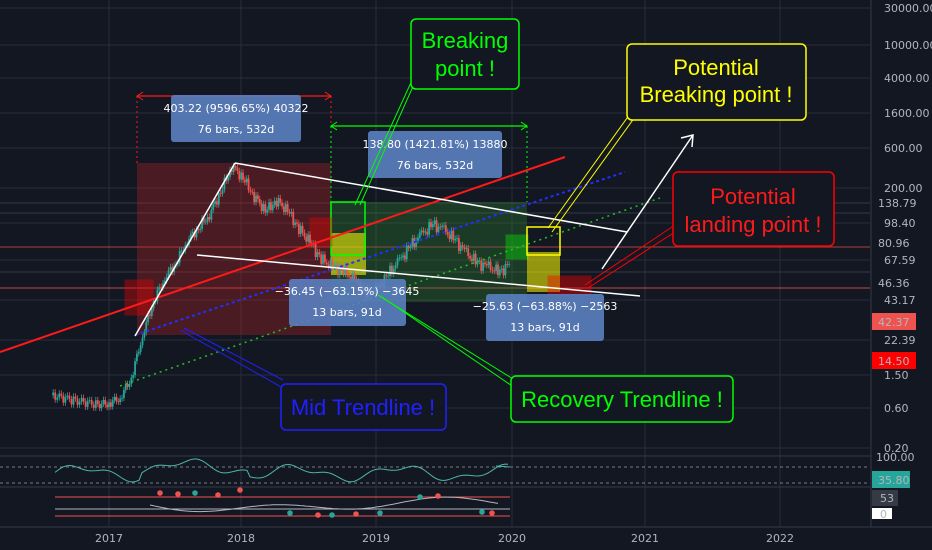 This screenshot has height=550, width=932. Describe the element at coordinates (236, 108) in the screenshot. I see `measure-1-line1: 403.22 (9596.65%) 40322` at that location.